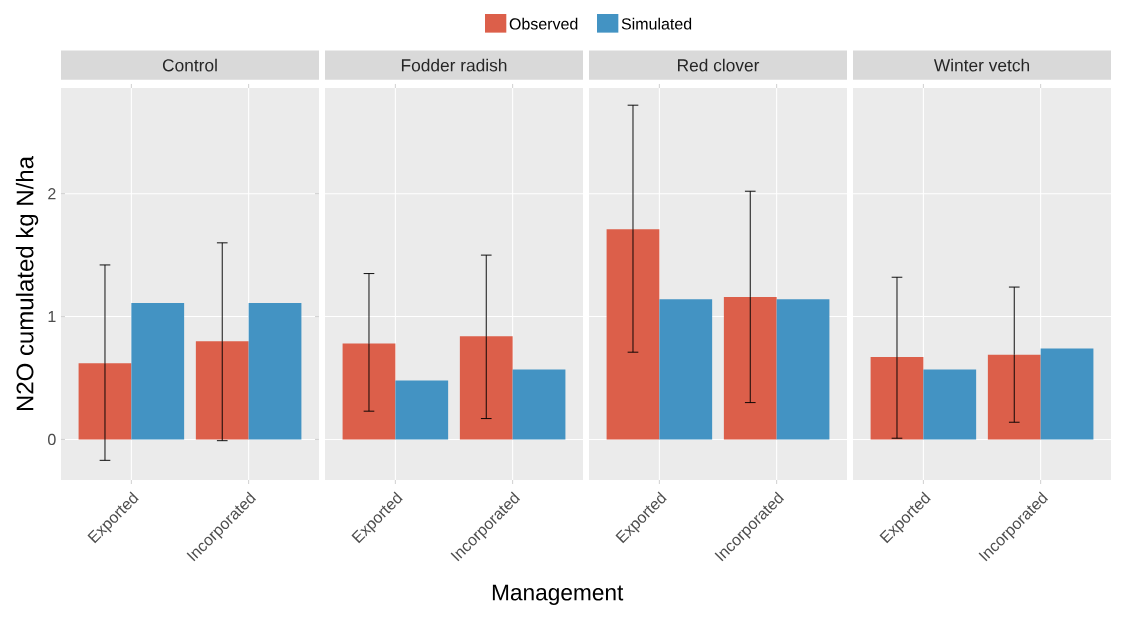 The width and height of the screenshot is (1131, 621). I want to click on legend-label: Observed, so click(543, 23).